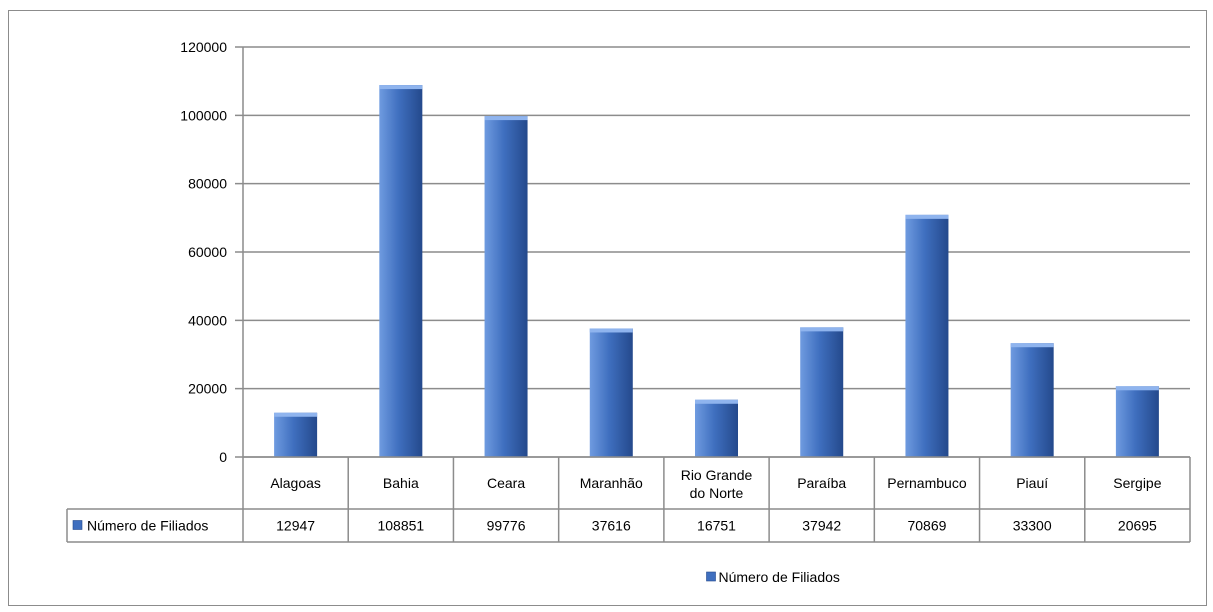 This screenshot has width=1213, height=612. Describe the element at coordinates (926, 526) in the screenshot. I see `value-label: 70869` at that location.